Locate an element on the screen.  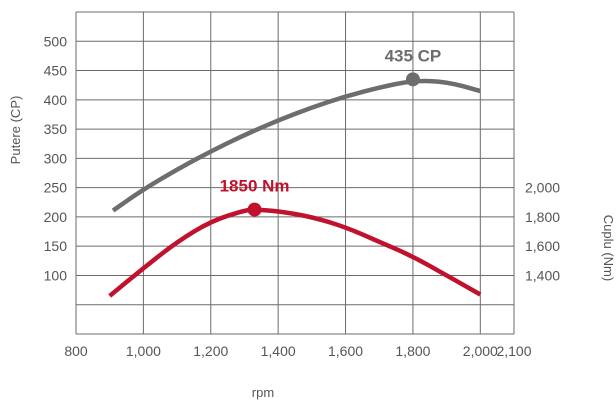
x-tick-label: 2,000 is located at coordinates (480, 351).